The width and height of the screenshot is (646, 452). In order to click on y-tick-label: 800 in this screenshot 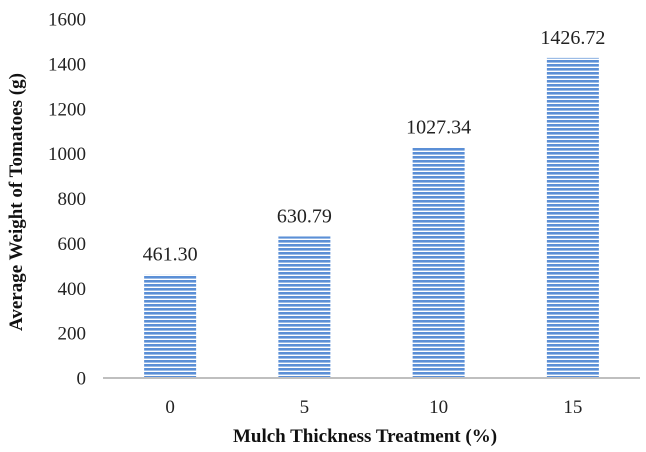, I will do `click(72, 199)`.